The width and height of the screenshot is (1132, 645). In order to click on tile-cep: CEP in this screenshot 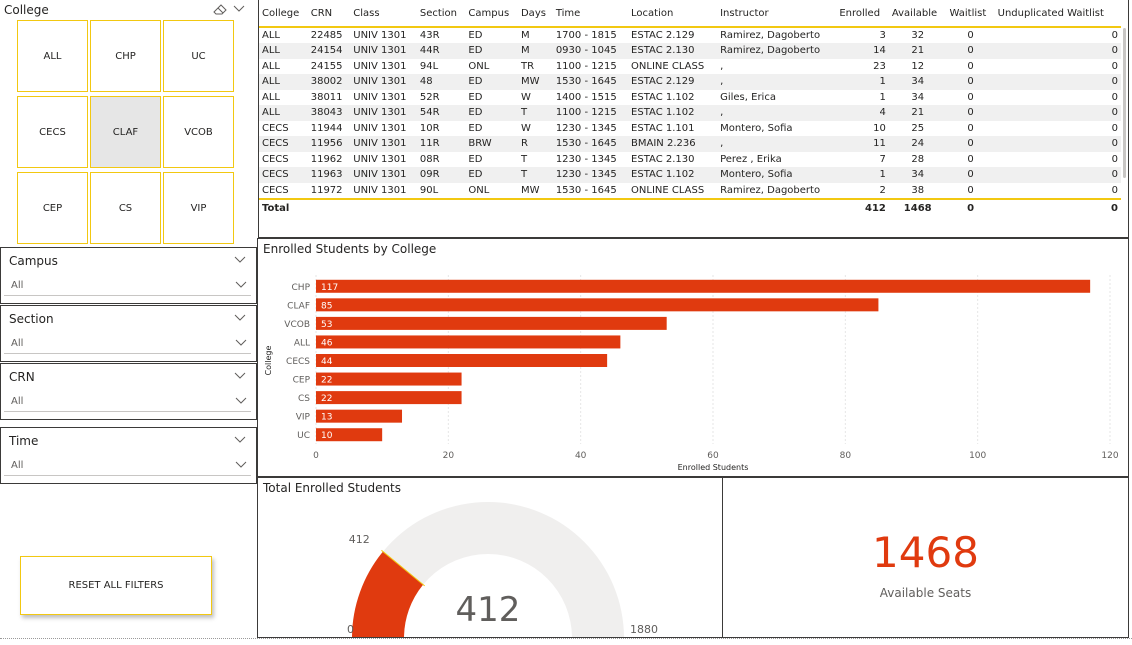, I will do `click(52, 208)`.